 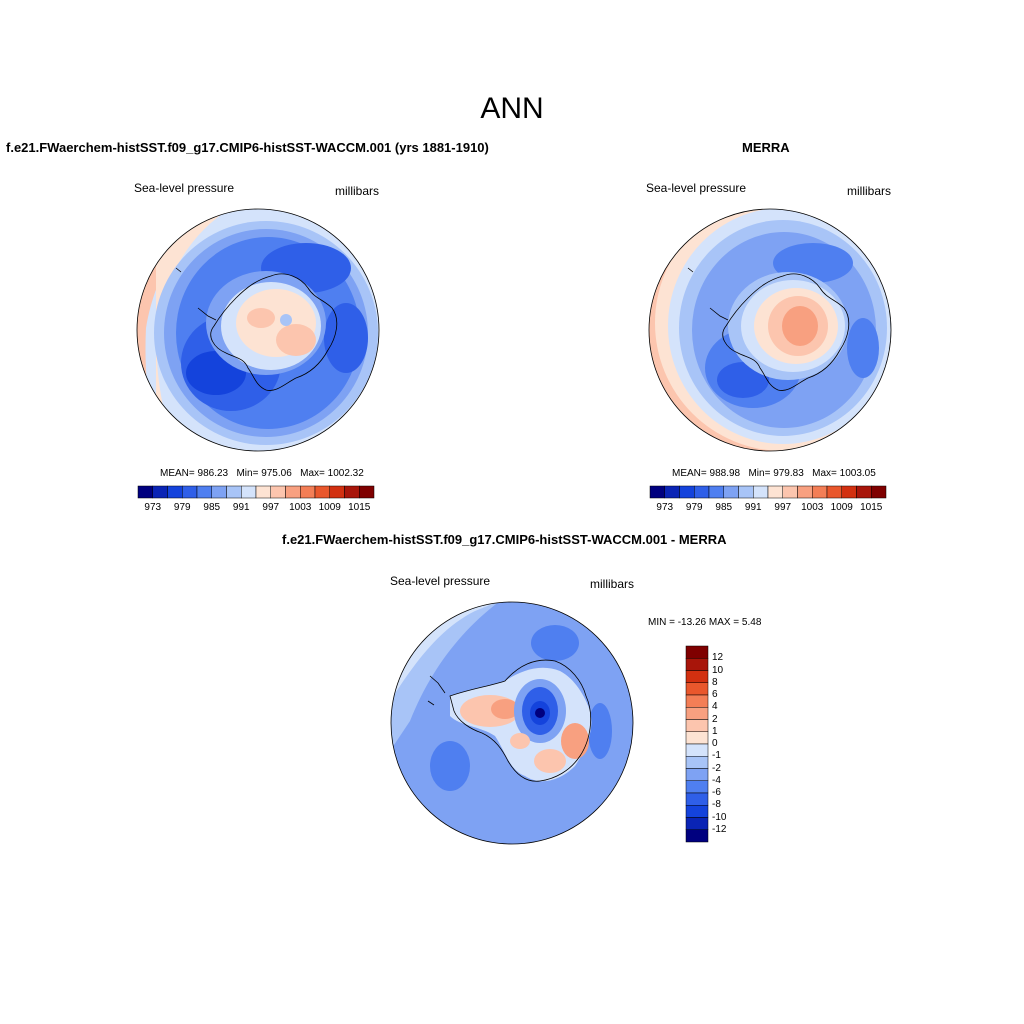 I want to click on model-min-value: 975.06, so click(x=276, y=473).